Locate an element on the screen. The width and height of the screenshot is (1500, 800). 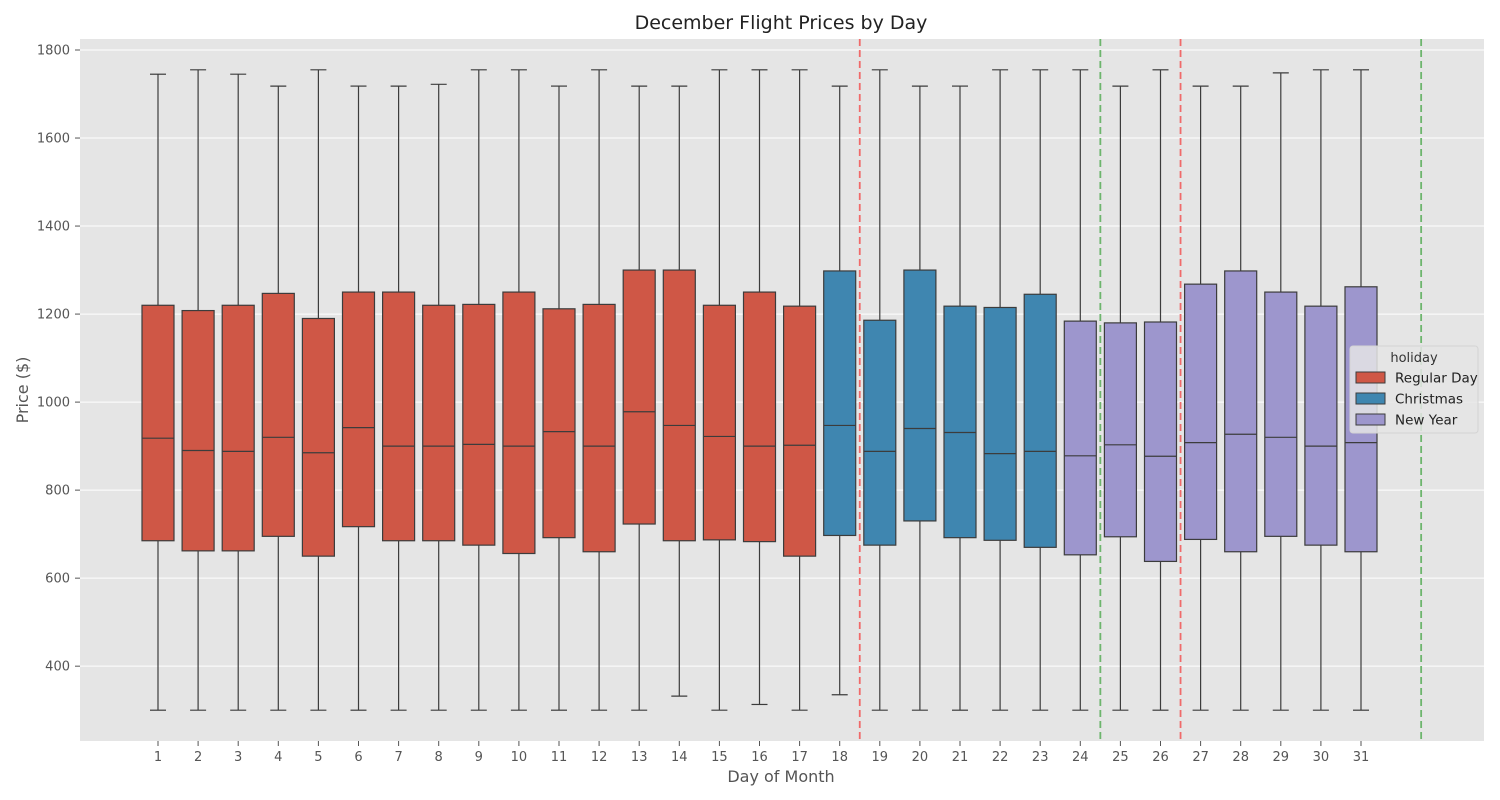
x-tick-label: 23 is located at coordinates (1040, 757).